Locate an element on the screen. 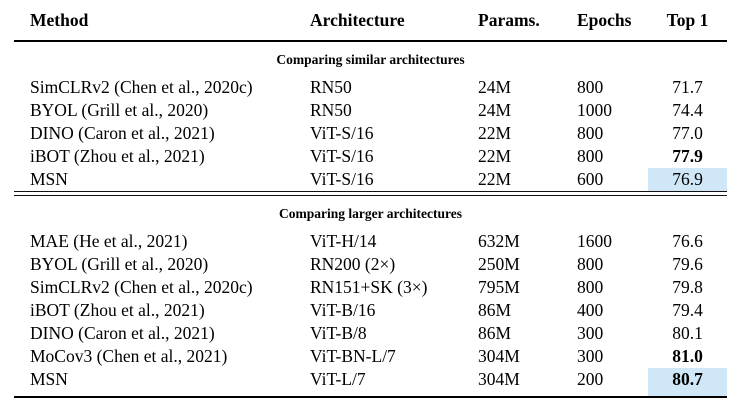 Image resolution: width=737 pixels, height=413 pixels. top1-cell: 77.9 is located at coordinates (687, 156).